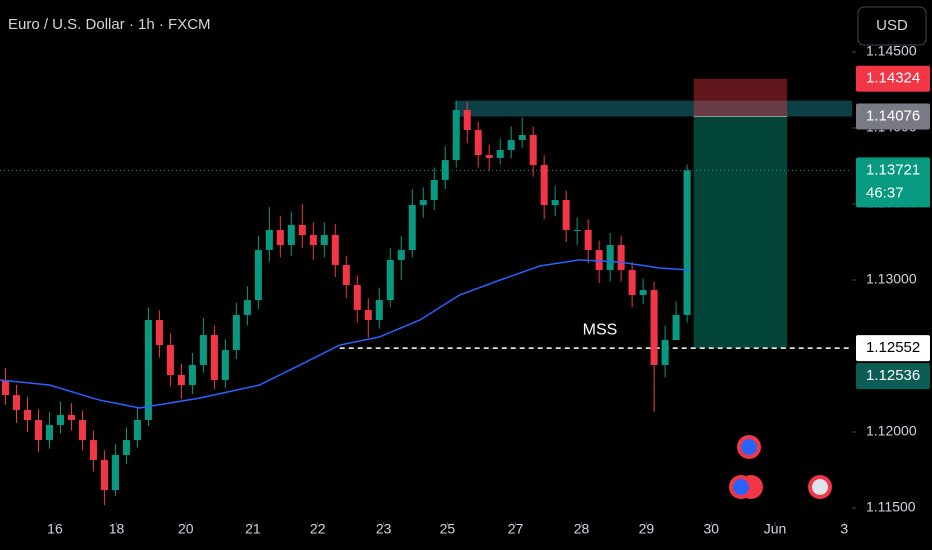  I want to click on x-tick-label: 27, so click(516, 529).